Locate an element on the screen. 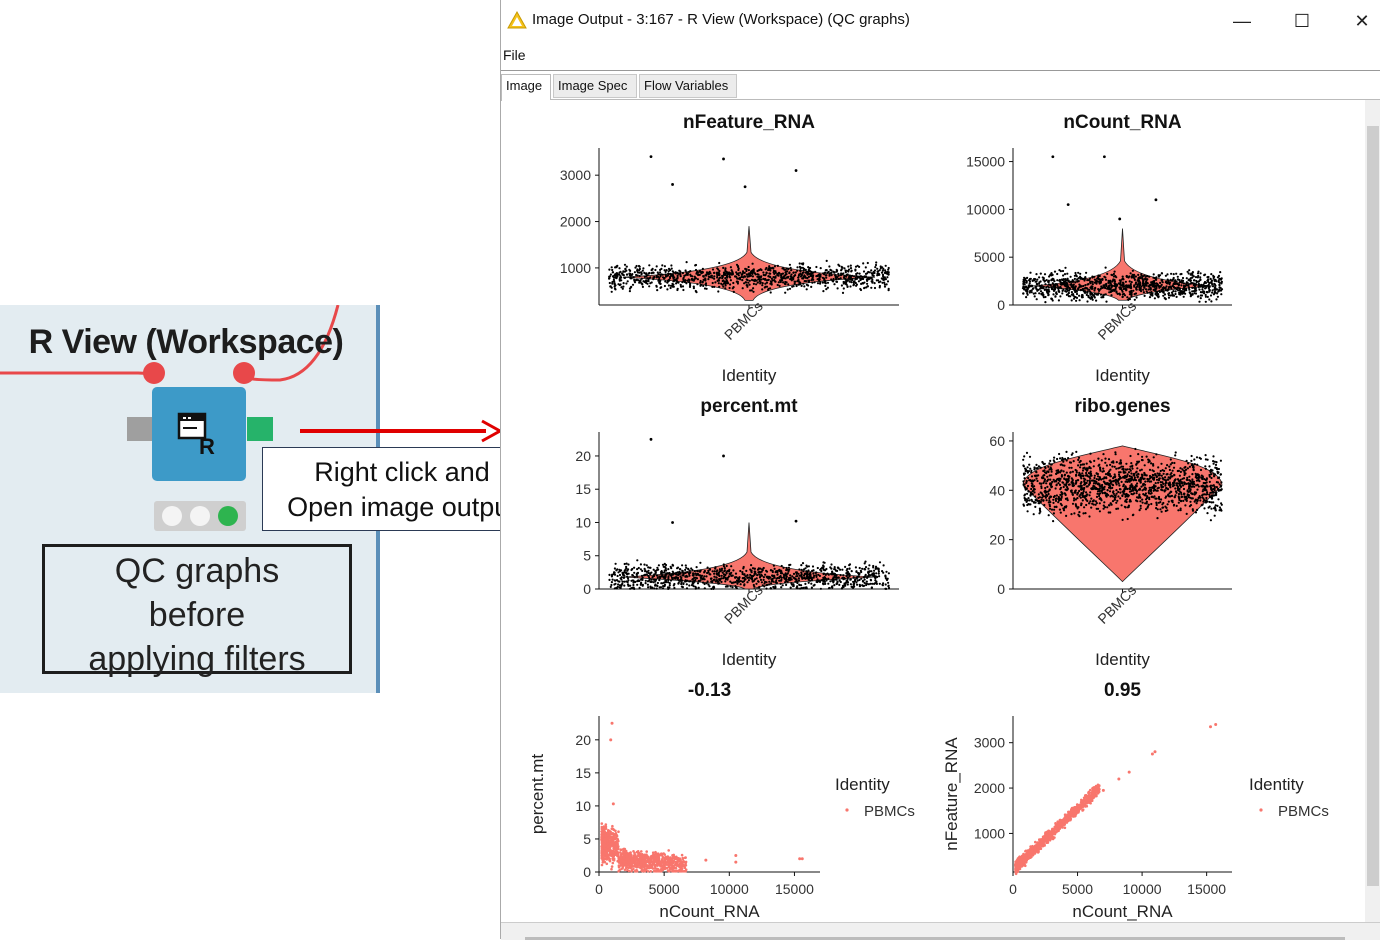 This screenshot has width=1380, height=940. node-output-port is located at coordinates (260, 429).